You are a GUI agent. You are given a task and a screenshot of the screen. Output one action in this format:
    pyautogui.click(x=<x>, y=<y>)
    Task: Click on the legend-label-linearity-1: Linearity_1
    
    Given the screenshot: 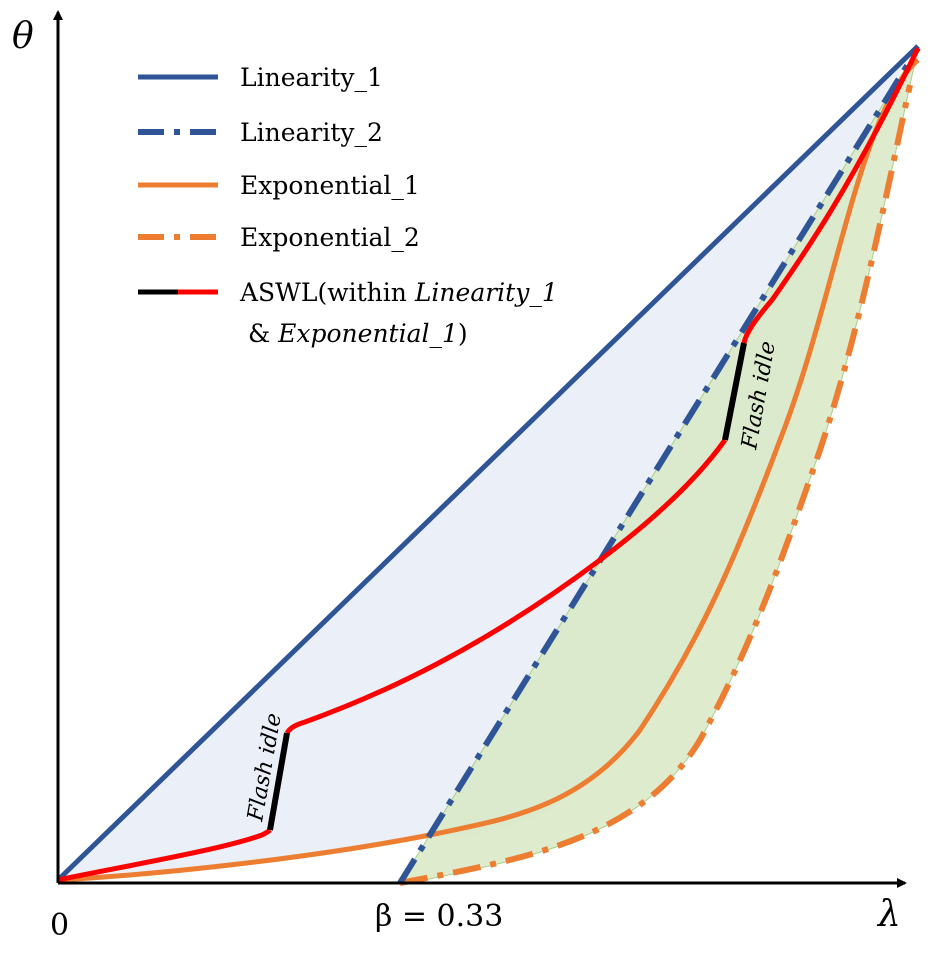 What is the action you would take?
    pyautogui.click(x=311, y=77)
    